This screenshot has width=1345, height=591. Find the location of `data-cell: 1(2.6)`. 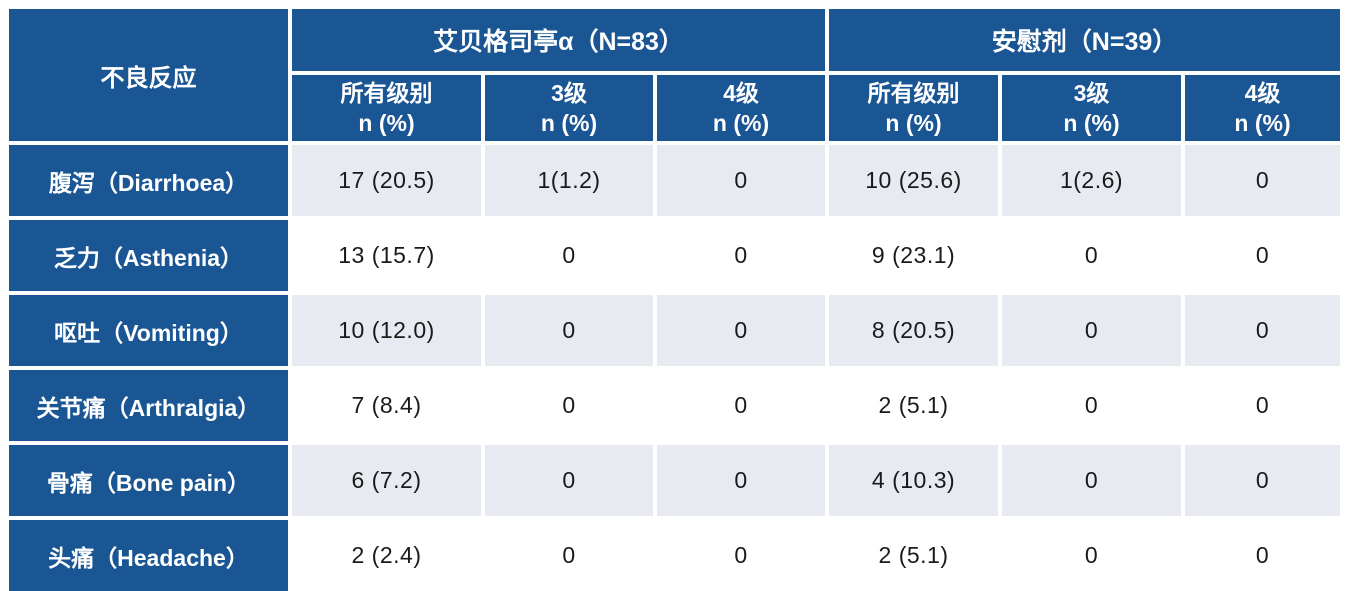

data-cell: 1(2.6) is located at coordinates (1092, 180).